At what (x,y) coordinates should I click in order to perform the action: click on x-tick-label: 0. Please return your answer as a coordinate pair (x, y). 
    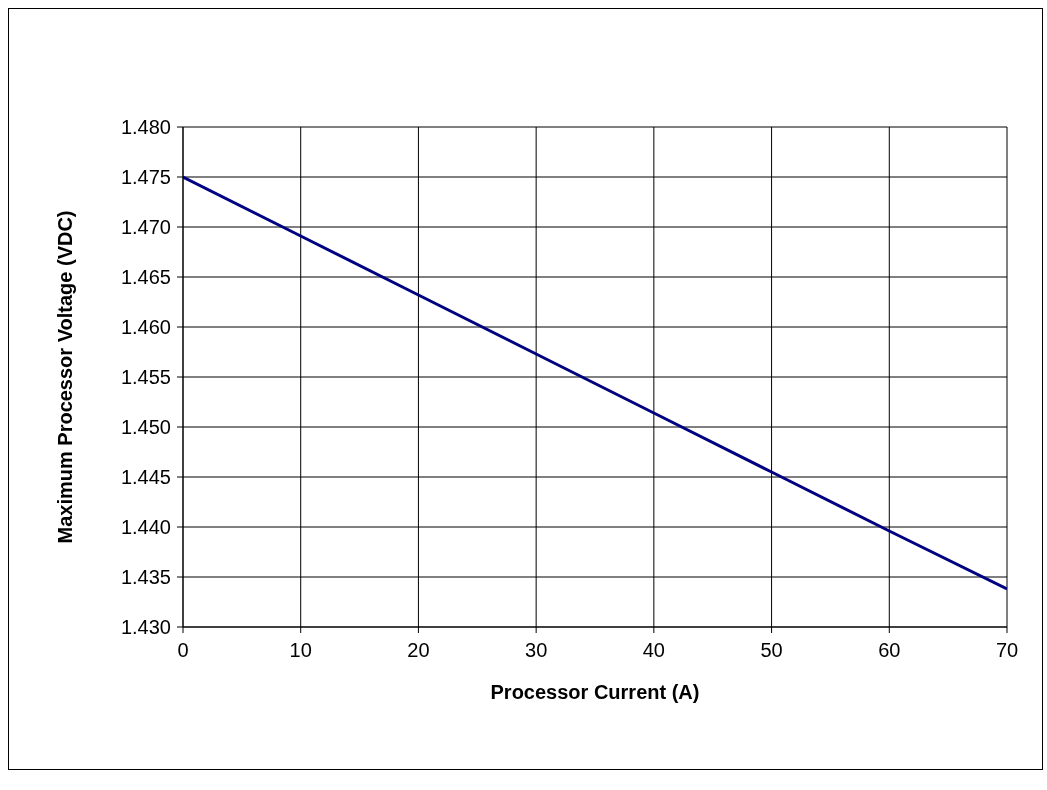
    Looking at the image, I should click on (183, 650).